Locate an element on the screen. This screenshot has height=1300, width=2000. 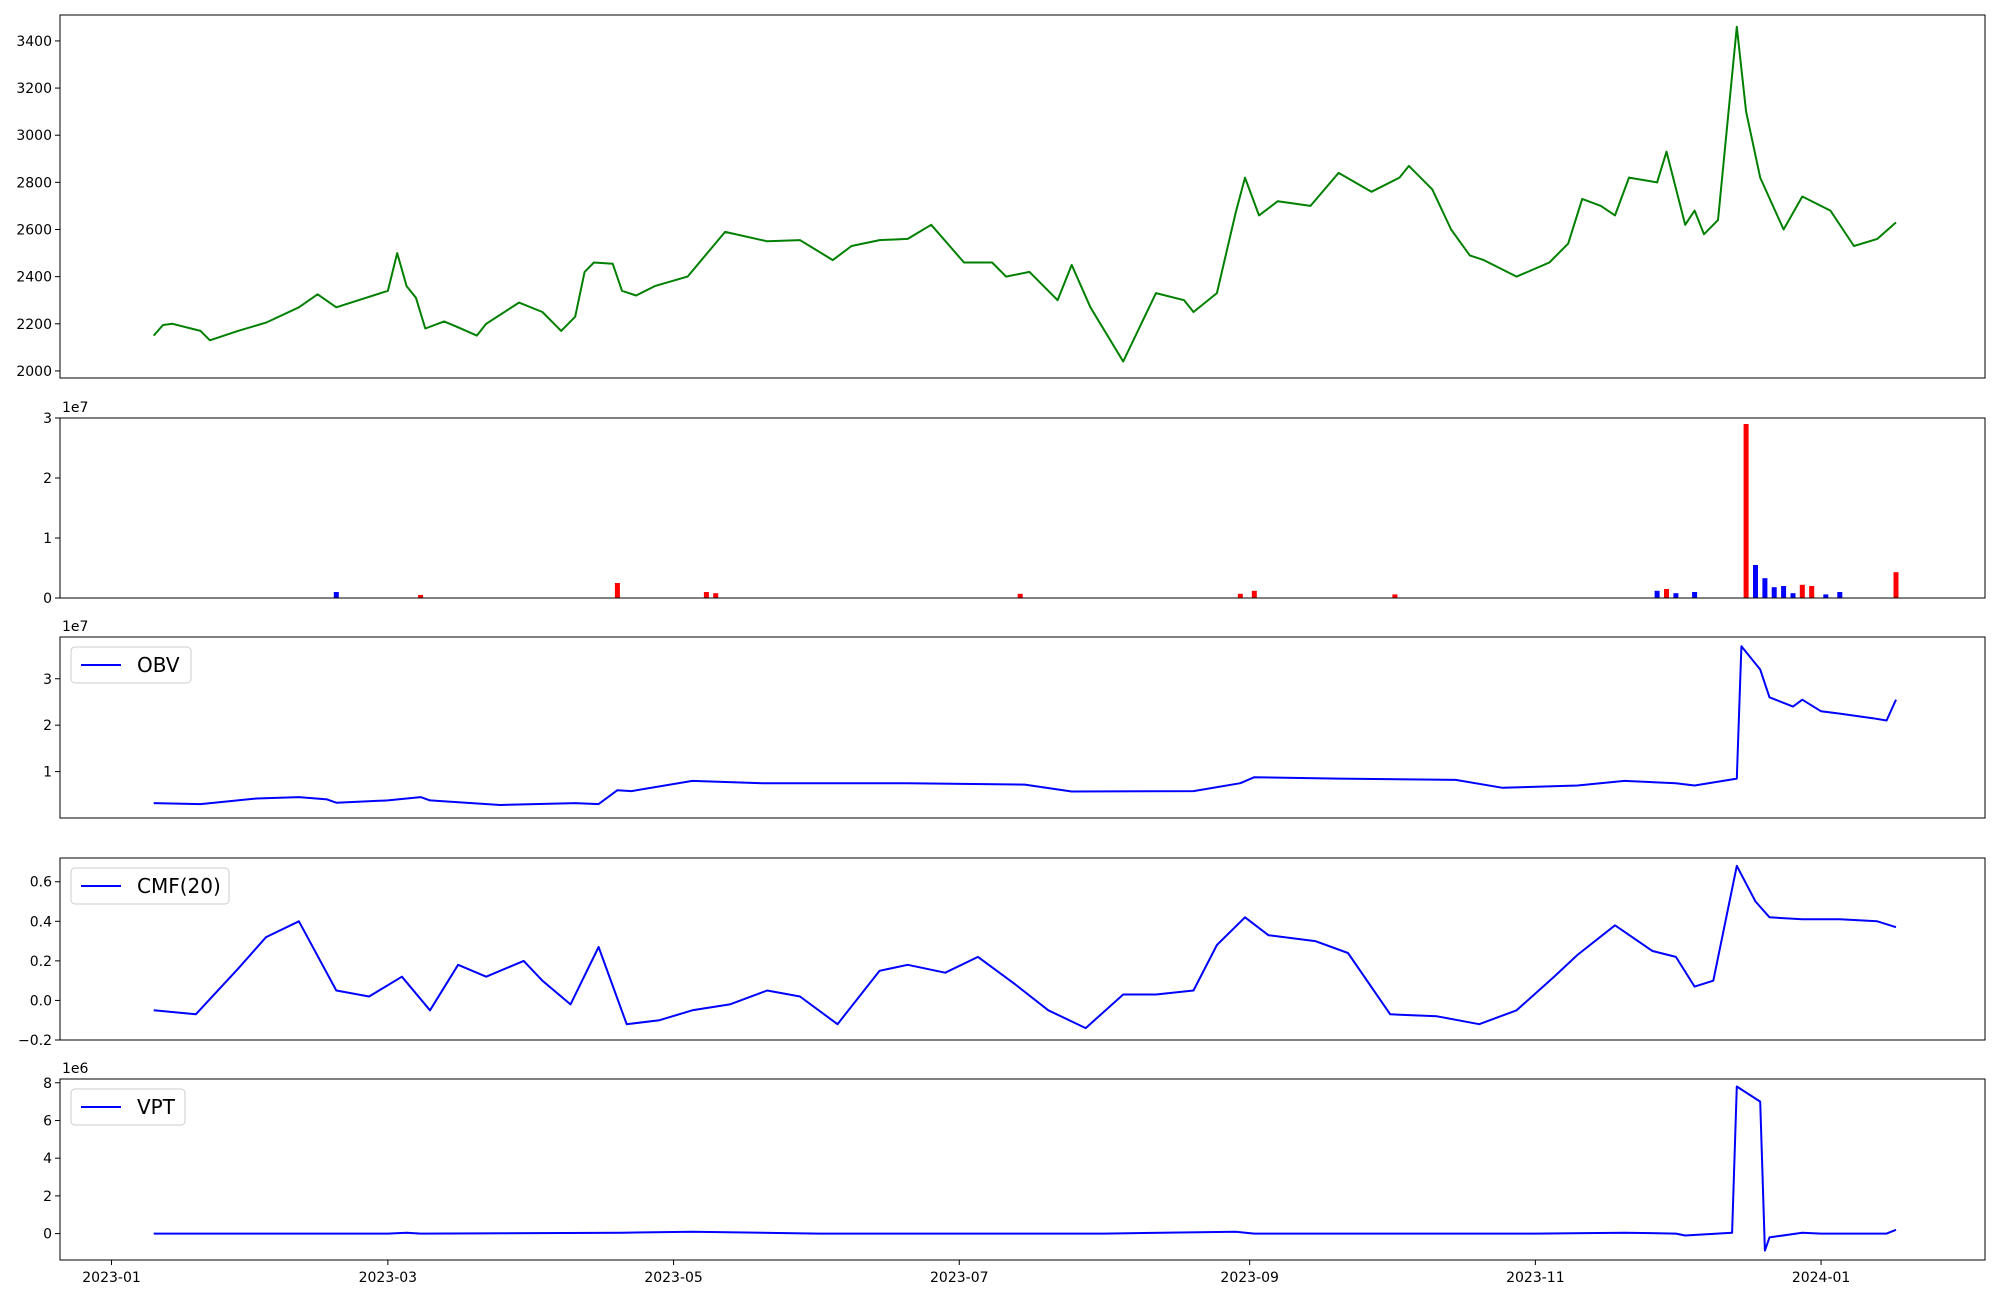
panel-vpt: 0 2 4 6 8 1e6 VPT is located at coordinates (1014, 1161).